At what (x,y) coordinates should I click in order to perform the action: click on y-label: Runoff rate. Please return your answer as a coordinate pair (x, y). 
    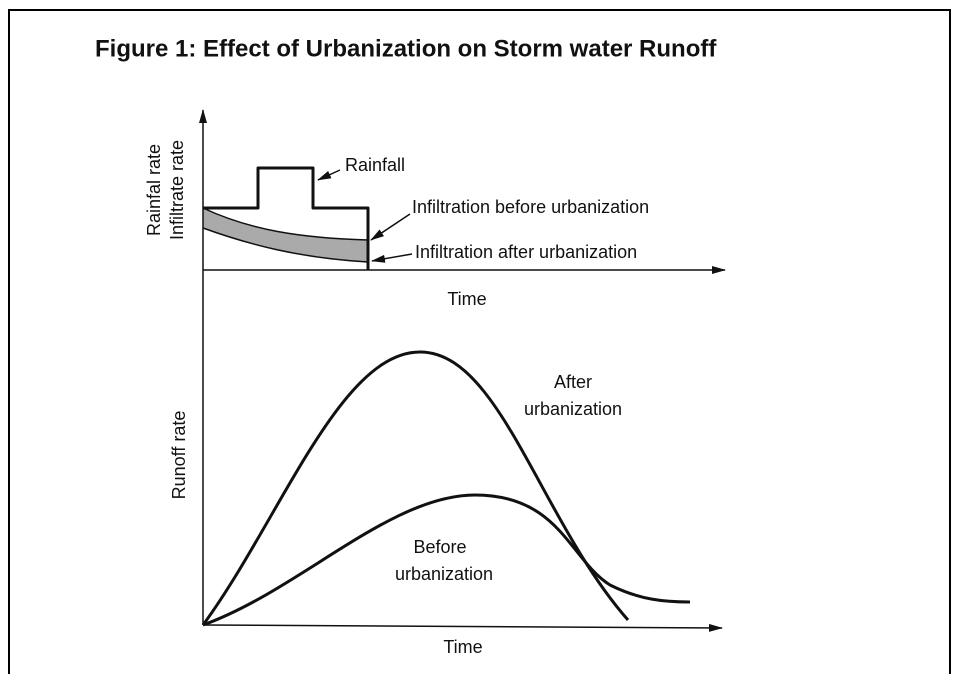
    Looking at the image, I should click on (179, 455).